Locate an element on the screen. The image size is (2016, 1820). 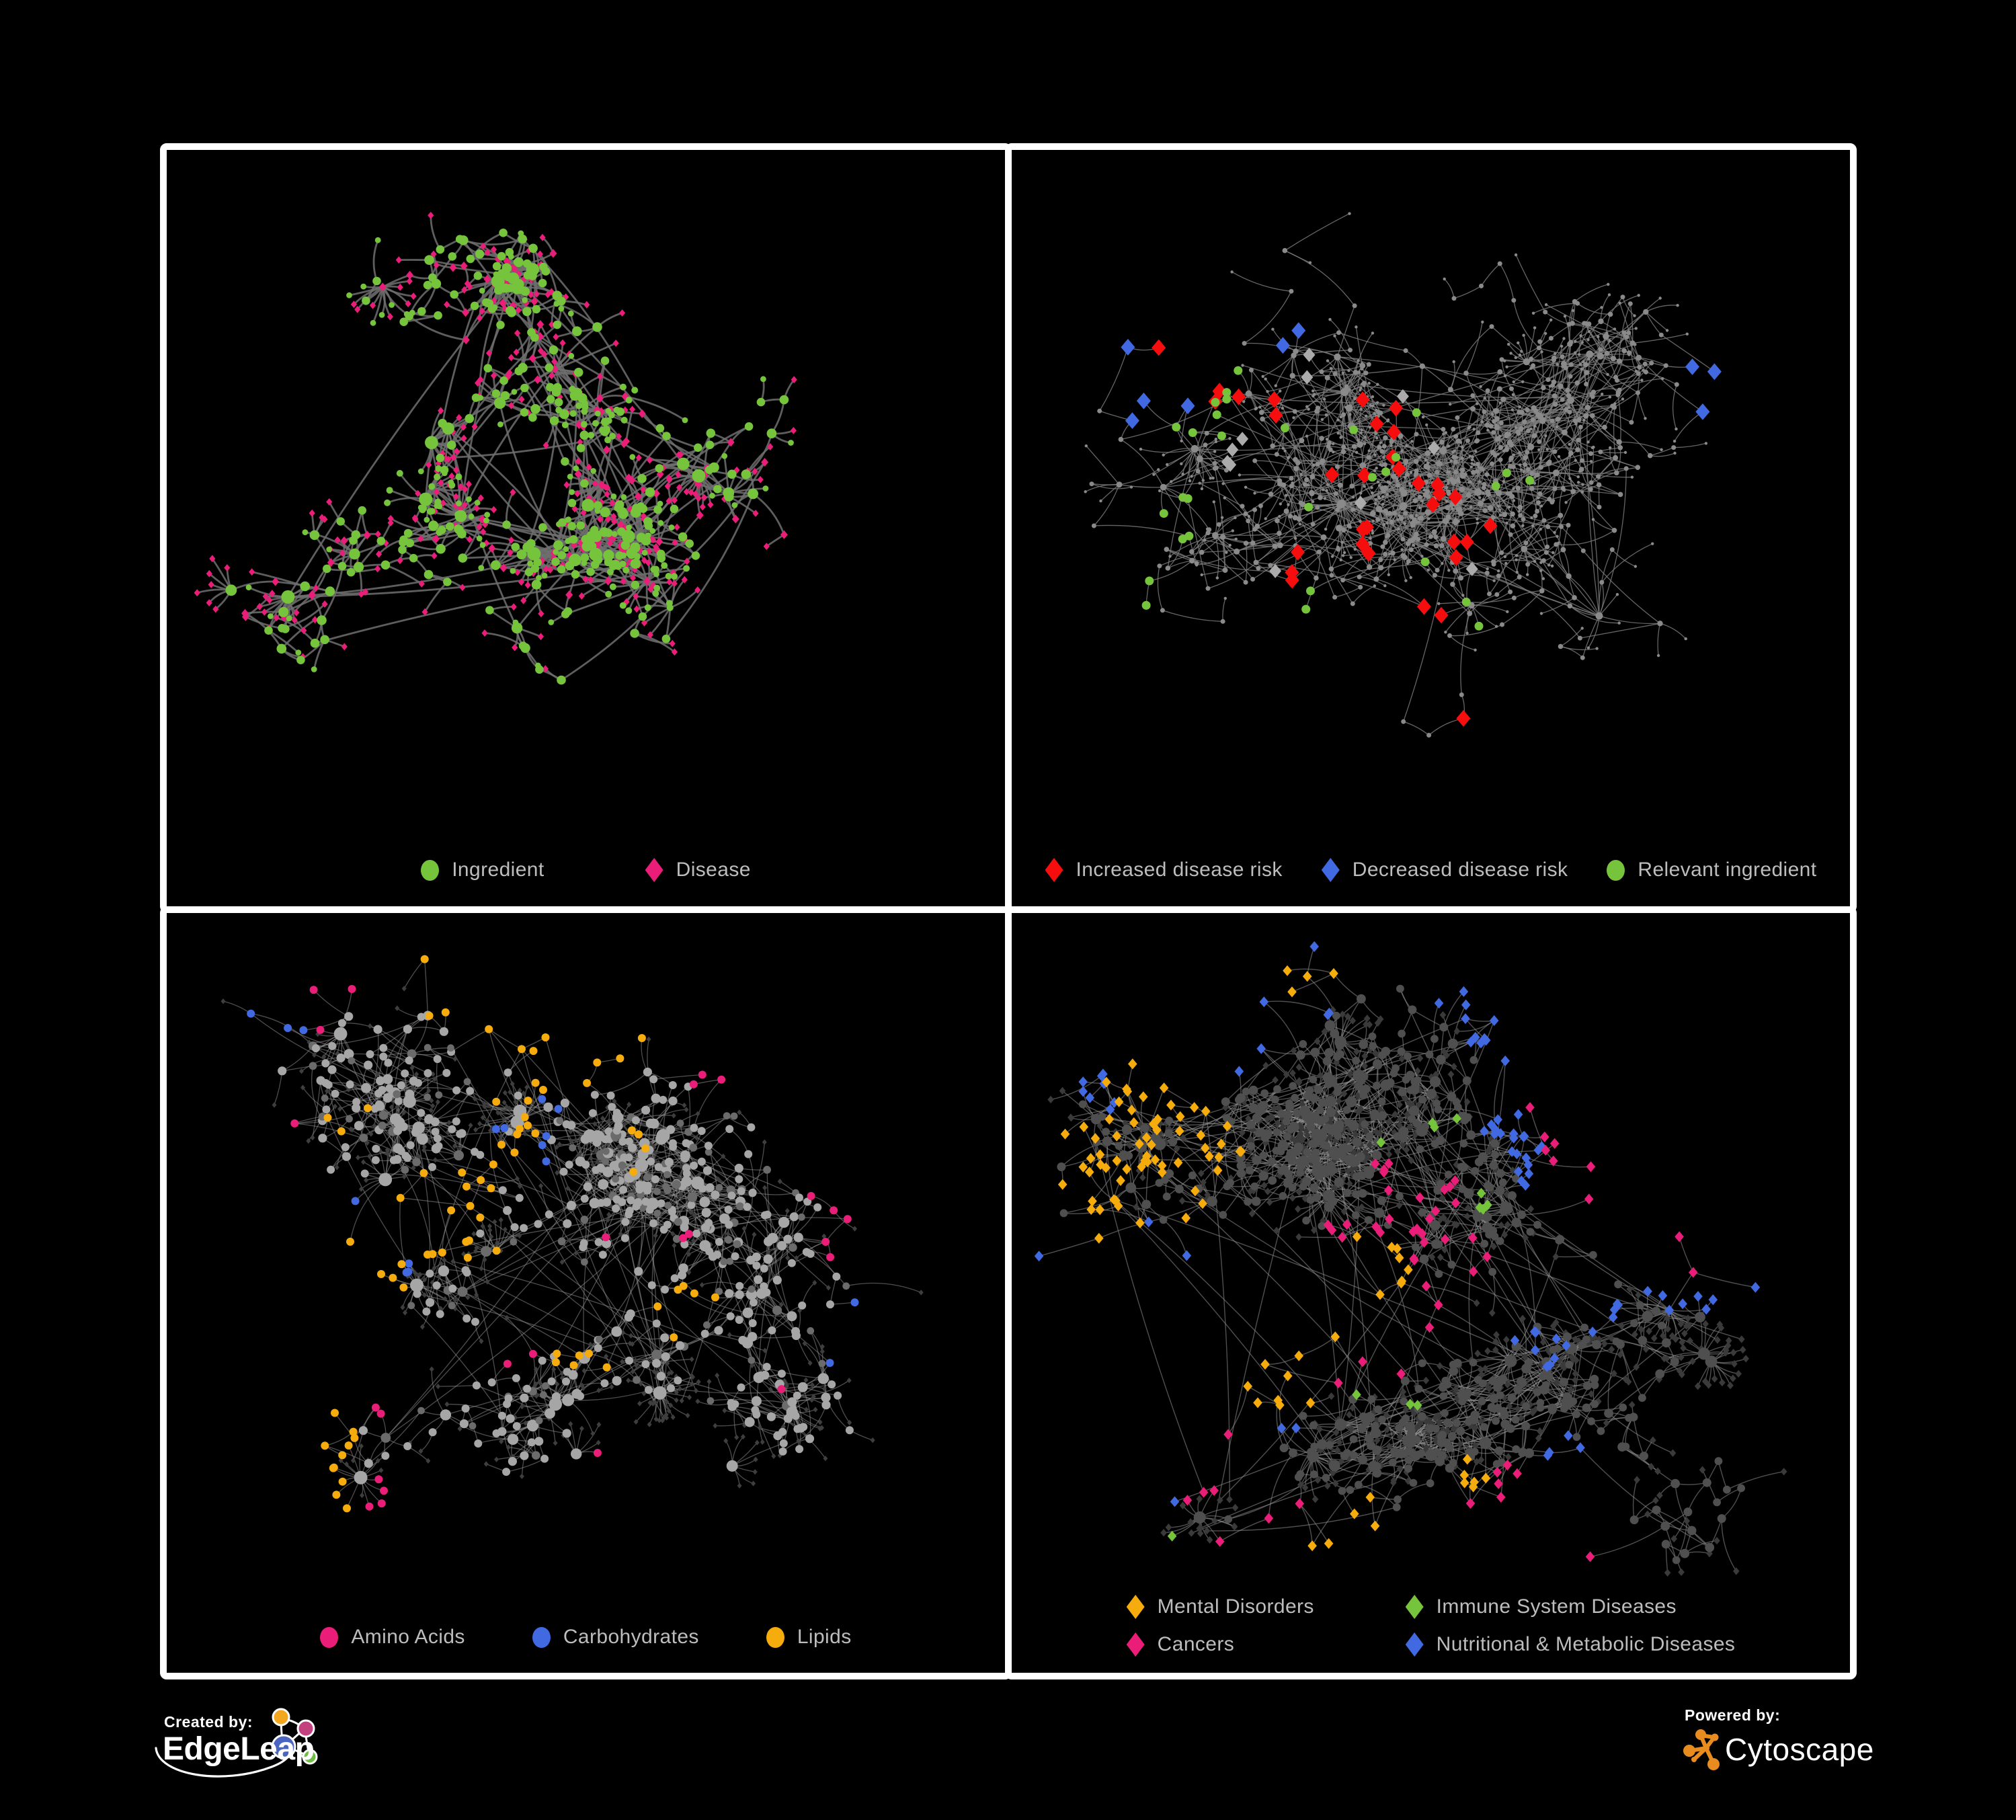
edgeleap-credit: Created by: EdgeLeap is located at coordinates (250, 1761).